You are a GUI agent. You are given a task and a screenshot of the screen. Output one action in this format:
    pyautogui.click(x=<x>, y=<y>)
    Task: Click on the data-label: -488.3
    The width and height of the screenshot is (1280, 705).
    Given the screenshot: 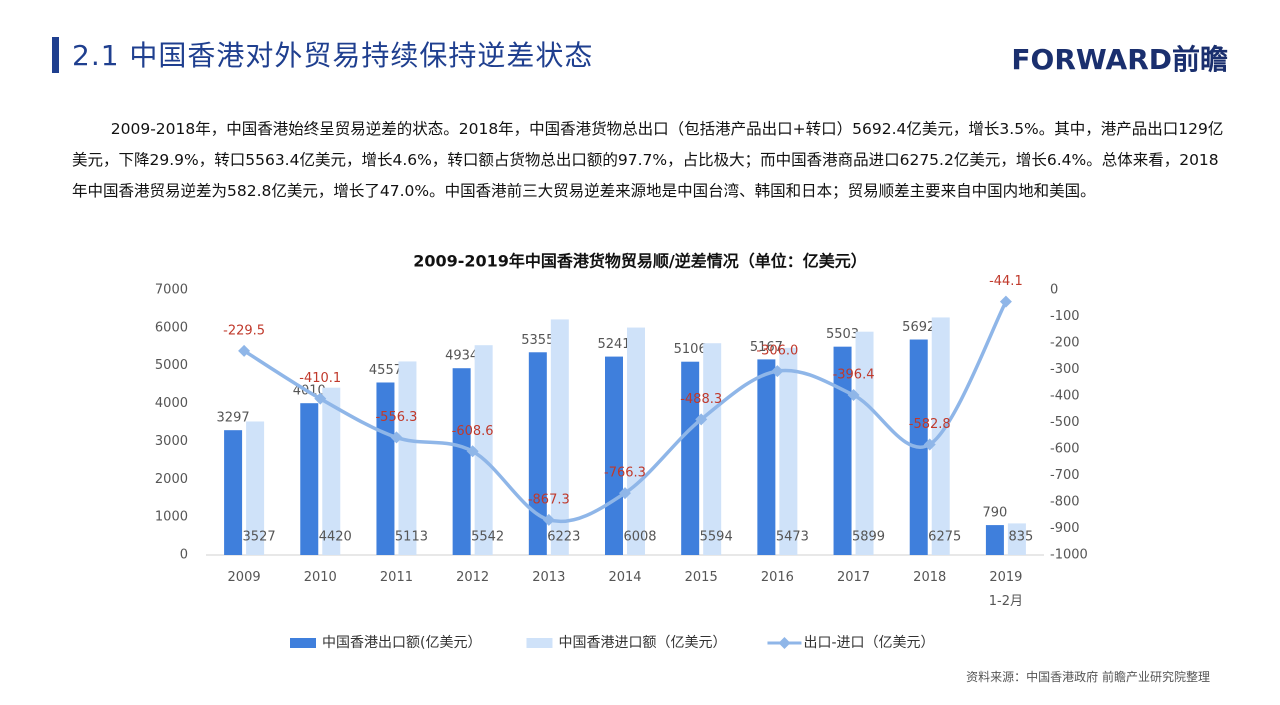 What is the action you would take?
    pyautogui.click(x=701, y=399)
    